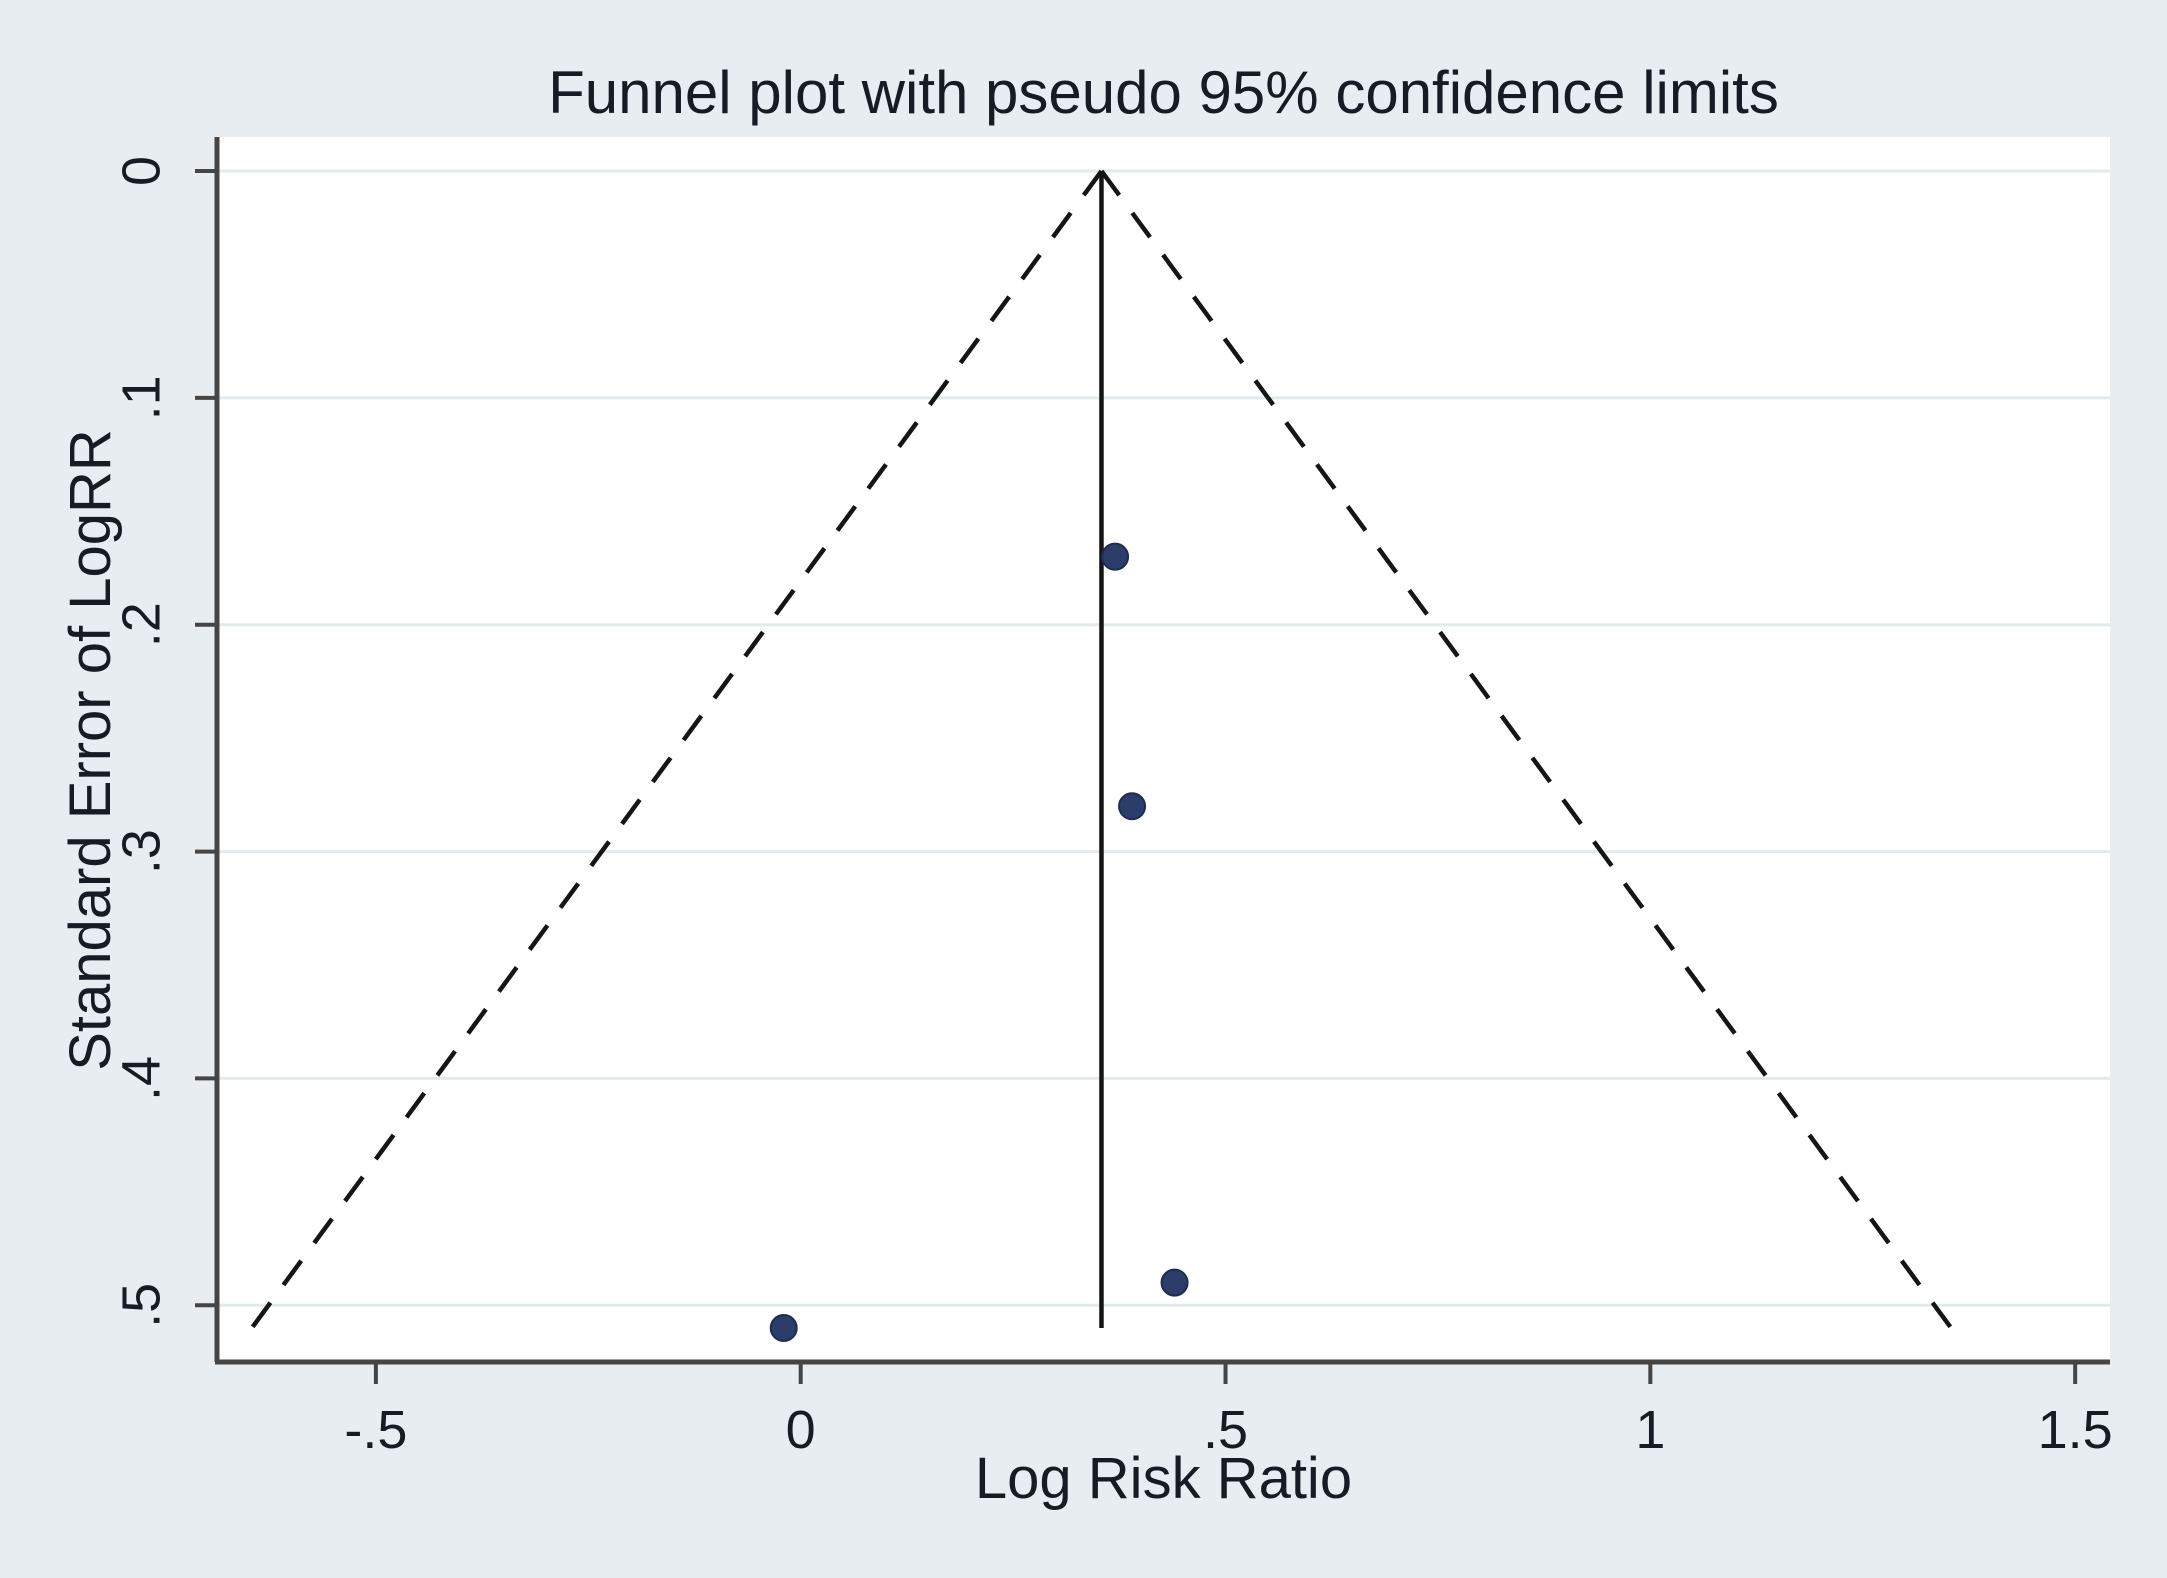 This screenshot has height=1578, width=2167. What do you see at coordinates (2075, 1430) in the screenshot?
I see `x-tick-label: 1.5` at bounding box center [2075, 1430].